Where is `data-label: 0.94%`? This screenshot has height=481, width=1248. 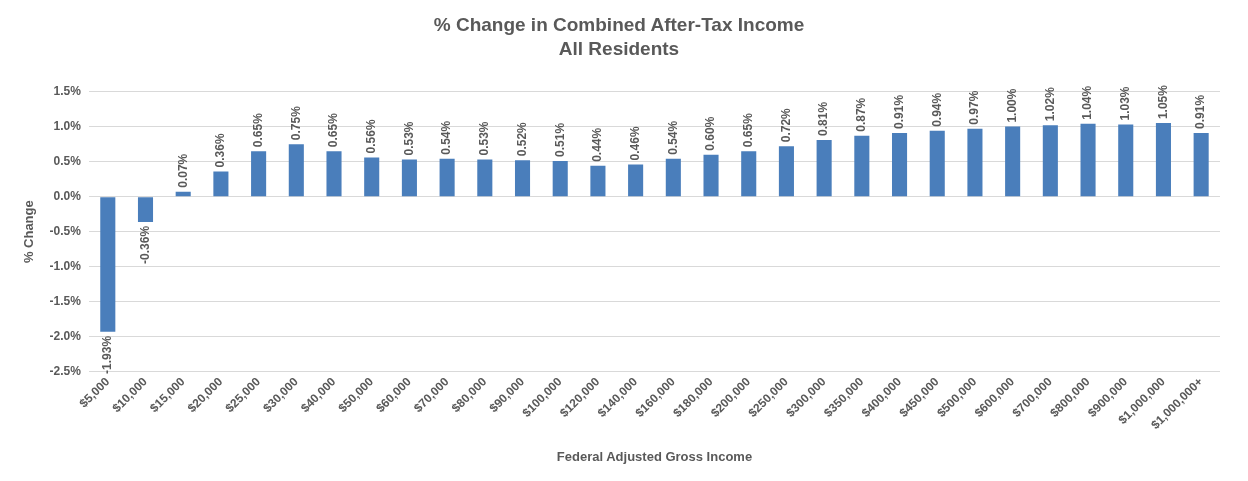 data-label: 0.94% is located at coordinates (936, 109).